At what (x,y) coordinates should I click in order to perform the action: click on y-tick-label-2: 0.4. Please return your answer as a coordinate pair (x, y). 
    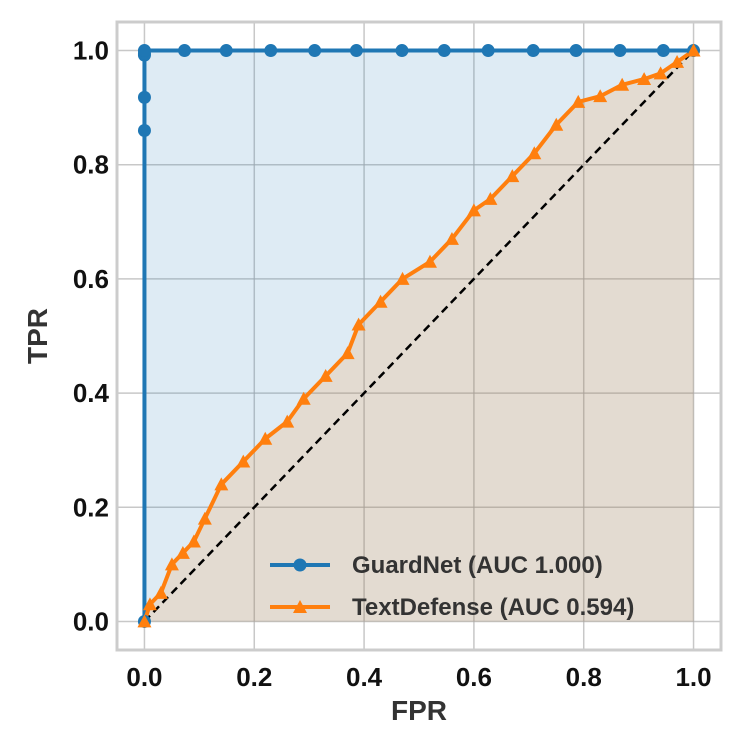
    Looking at the image, I should click on (91, 393).